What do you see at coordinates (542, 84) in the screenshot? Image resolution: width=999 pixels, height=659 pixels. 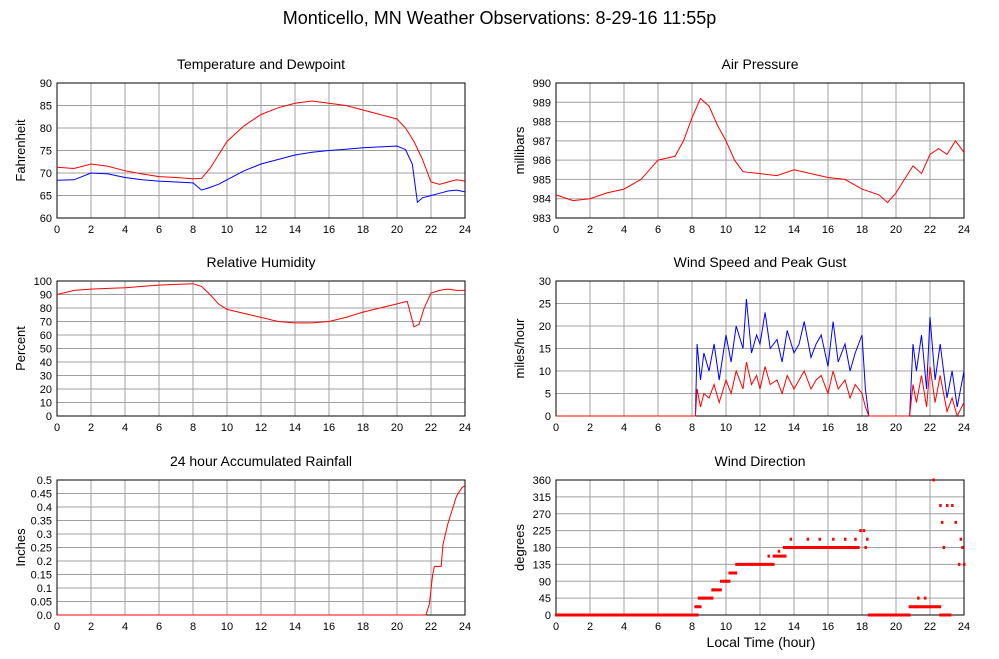 I see `y-tick-label: 990` at bounding box center [542, 84].